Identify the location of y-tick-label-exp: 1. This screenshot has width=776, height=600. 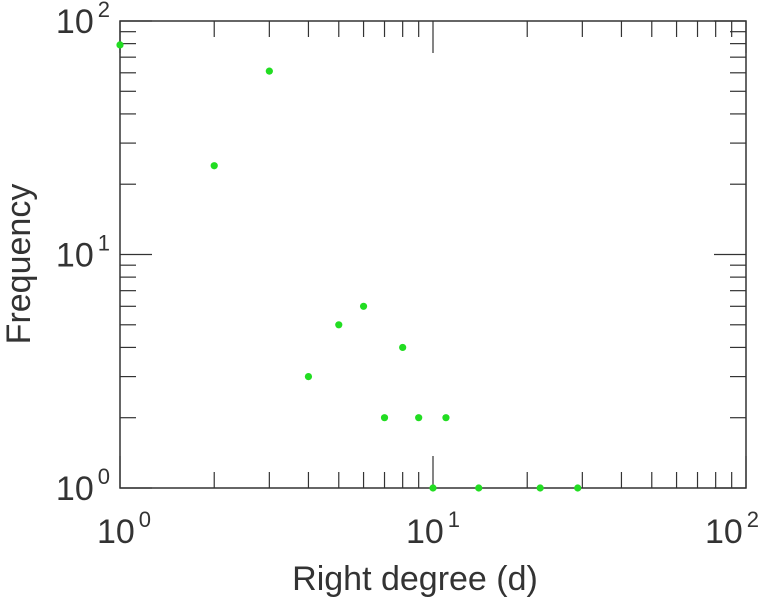
(104, 243).